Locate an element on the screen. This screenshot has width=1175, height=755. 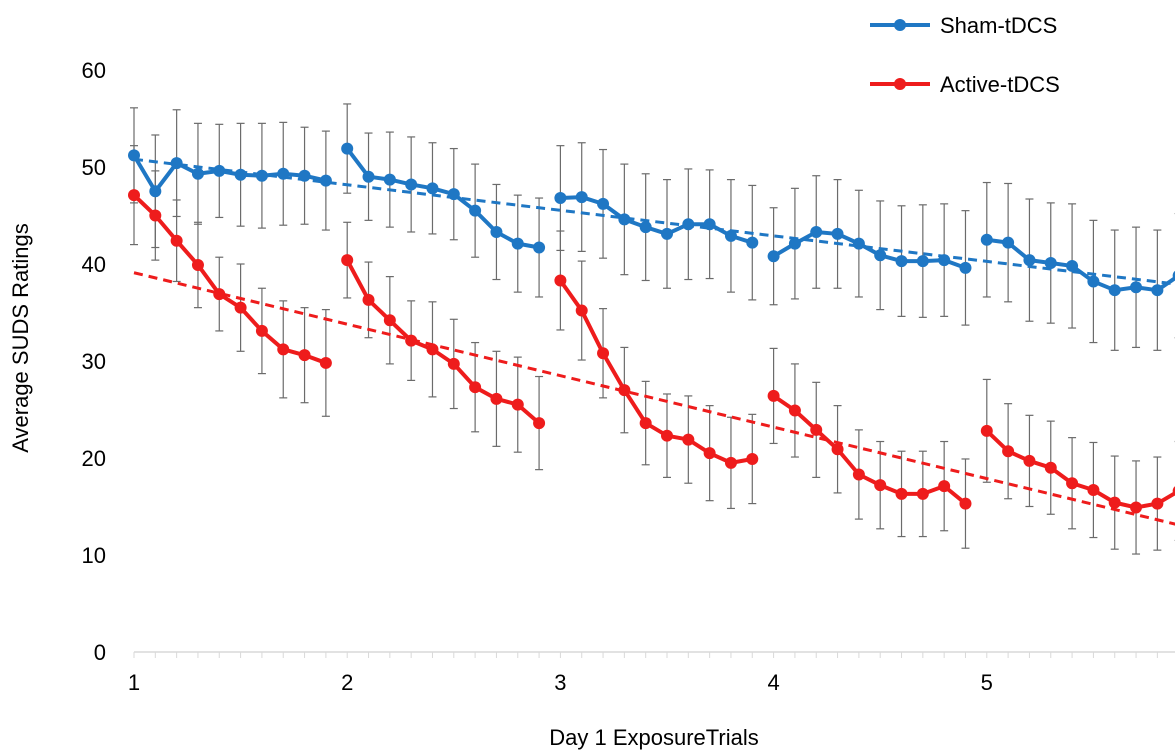
x-tick-label: 3 is located at coordinates (560, 682).